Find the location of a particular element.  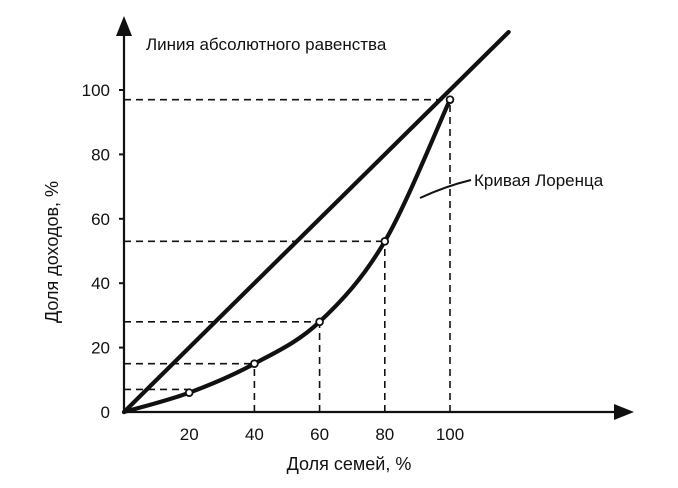

y-axis-title: Доля доходов, % is located at coordinates (52, 252).